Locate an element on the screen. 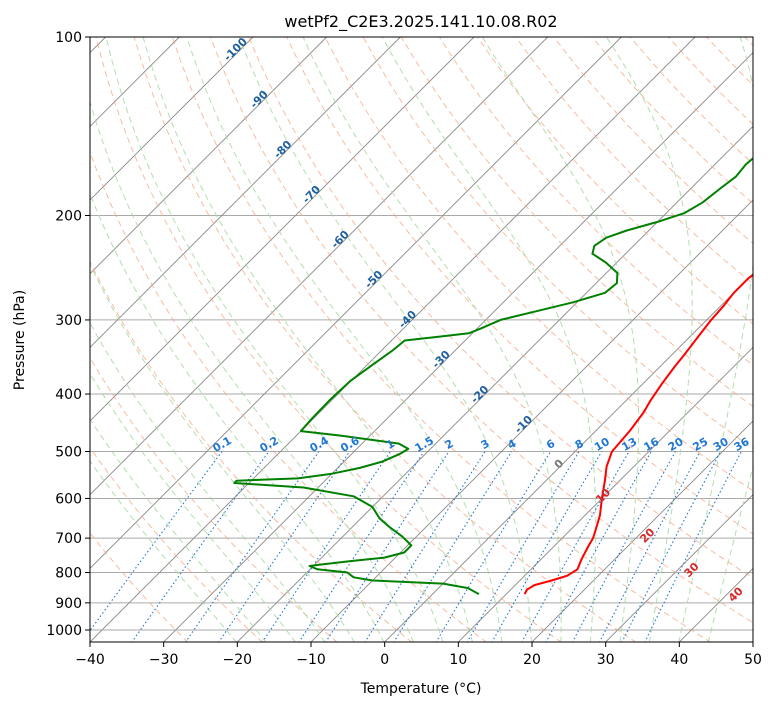 Image resolution: width=775 pixels, height=708 pixels. moist-adiabat-label: 20 is located at coordinates (647, 535).